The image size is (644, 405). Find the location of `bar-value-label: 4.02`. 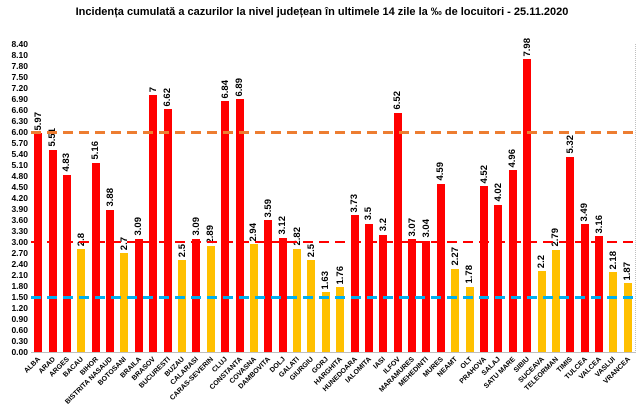

bar-value-label: 4.02 is located at coordinates (498, 192).